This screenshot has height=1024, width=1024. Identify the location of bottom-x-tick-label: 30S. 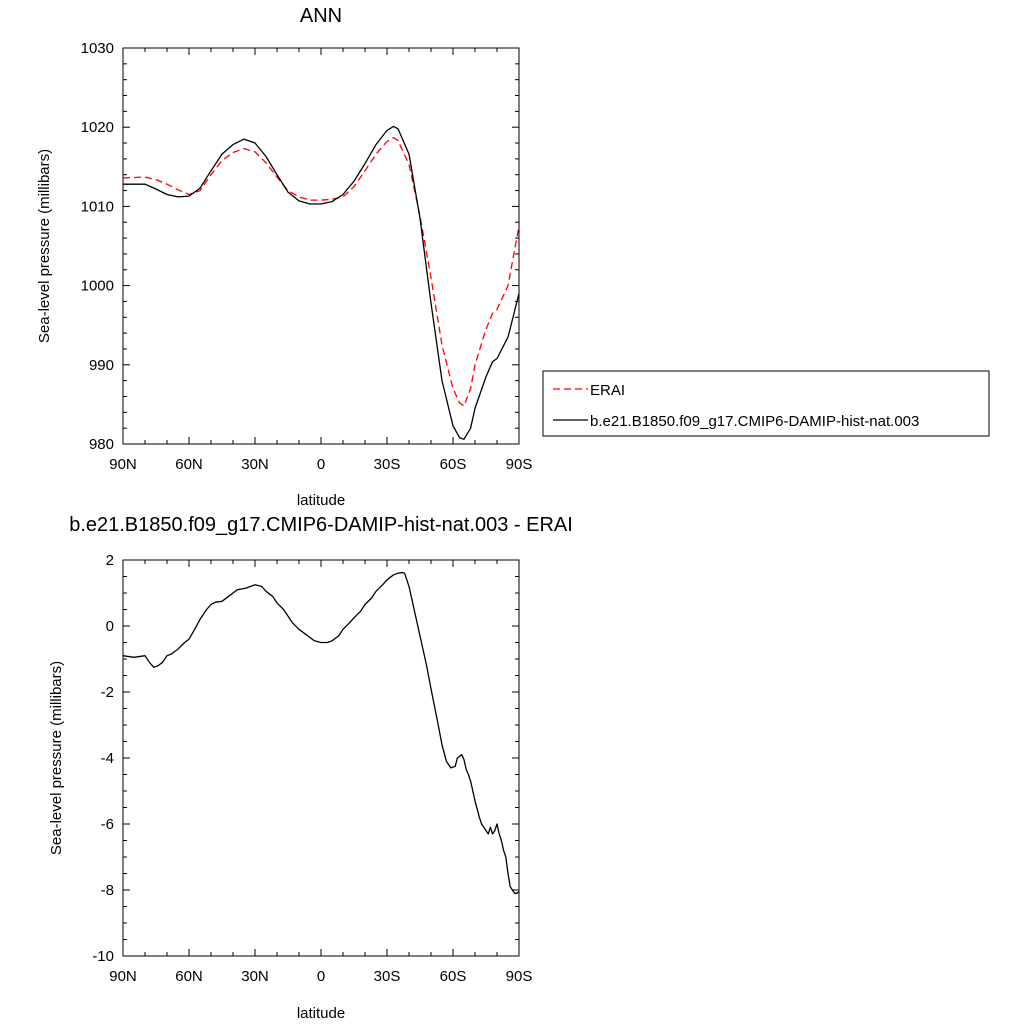
(387, 976).